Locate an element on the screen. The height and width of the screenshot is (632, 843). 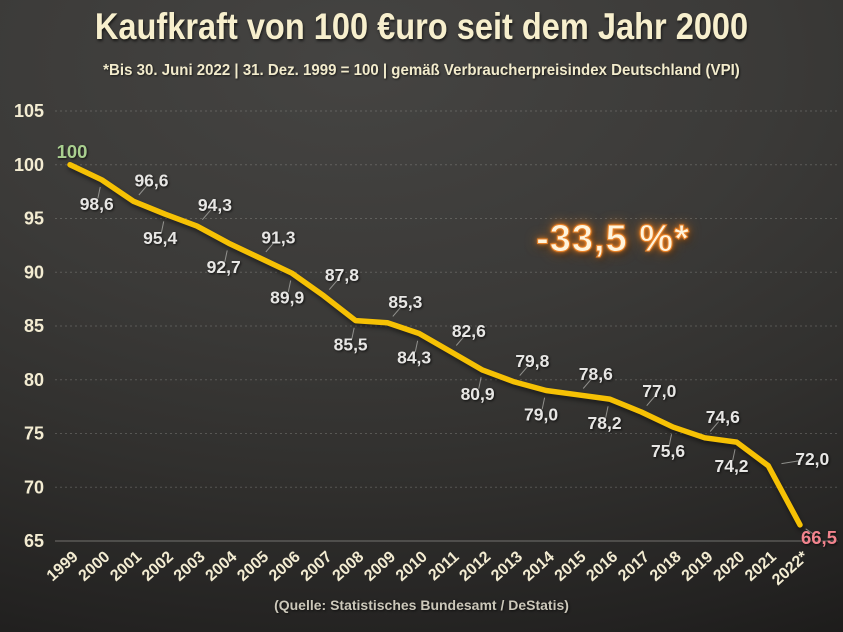
x-axis-tick-label: 2010 is located at coordinates (412, 566).